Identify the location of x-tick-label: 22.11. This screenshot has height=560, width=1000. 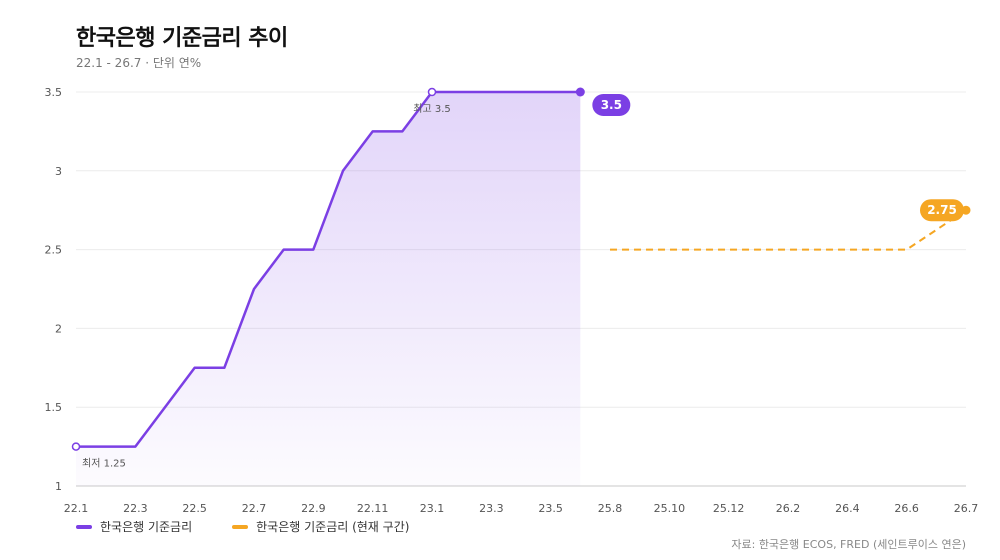
(373, 508).